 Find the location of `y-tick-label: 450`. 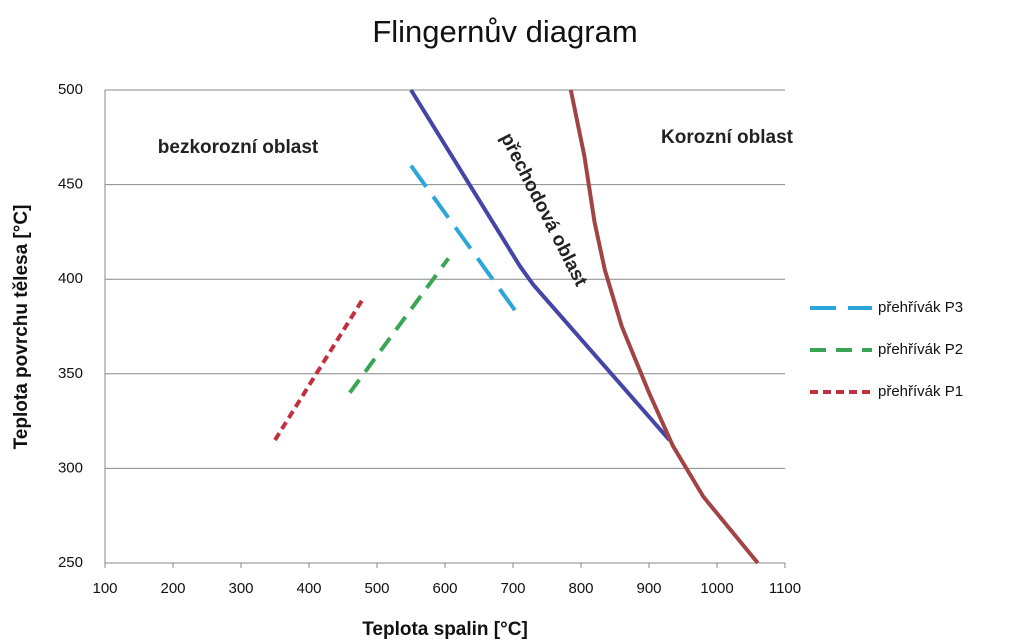

y-tick-label: 450 is located at coordinates (70, 184).